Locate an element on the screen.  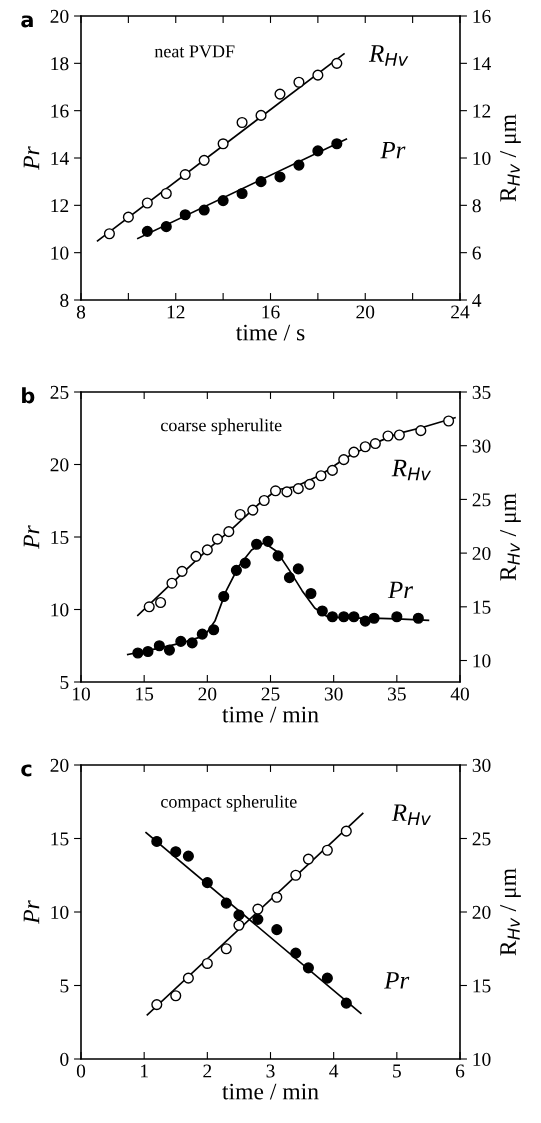
annotation: coarse spherulite is located at coordinates (221, 426).